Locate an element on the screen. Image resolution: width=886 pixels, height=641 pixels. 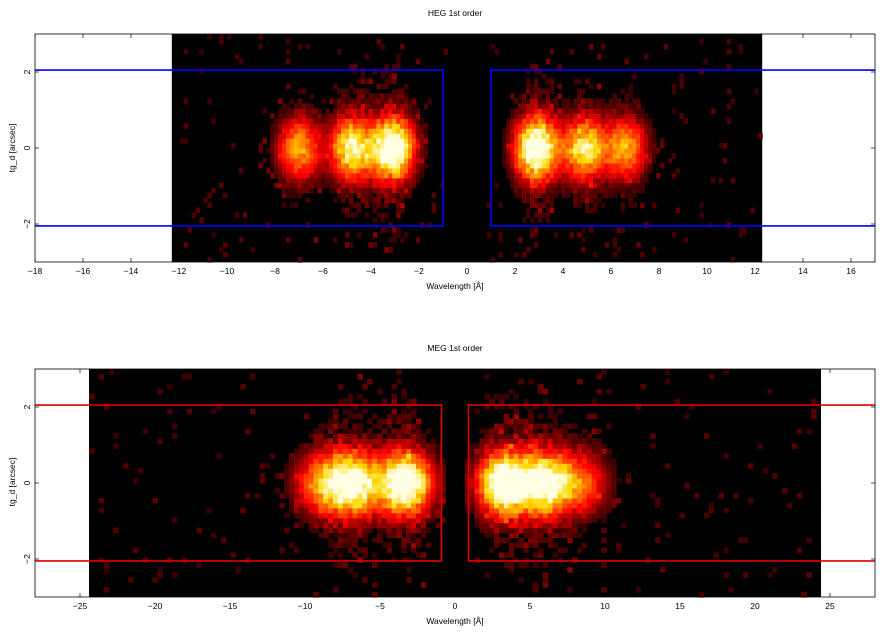
y-tick-label: 0 is located at coordinates (27, 482).